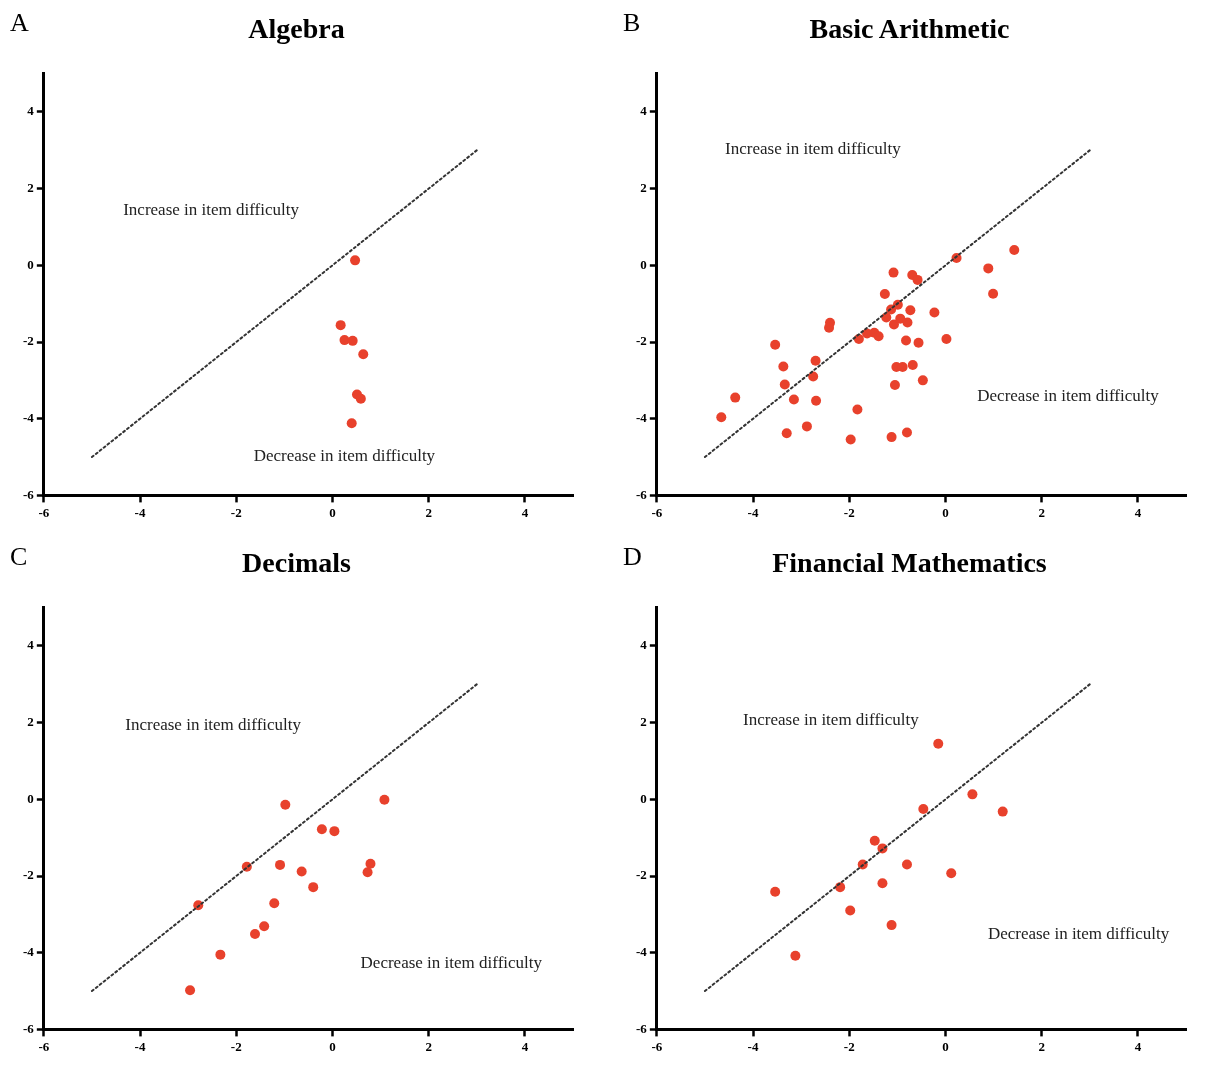 Image resolution: width=1227 pixels, height=1068 pixels. I want to click on chart-title: Basic Arithmetic, so click(909, 29).